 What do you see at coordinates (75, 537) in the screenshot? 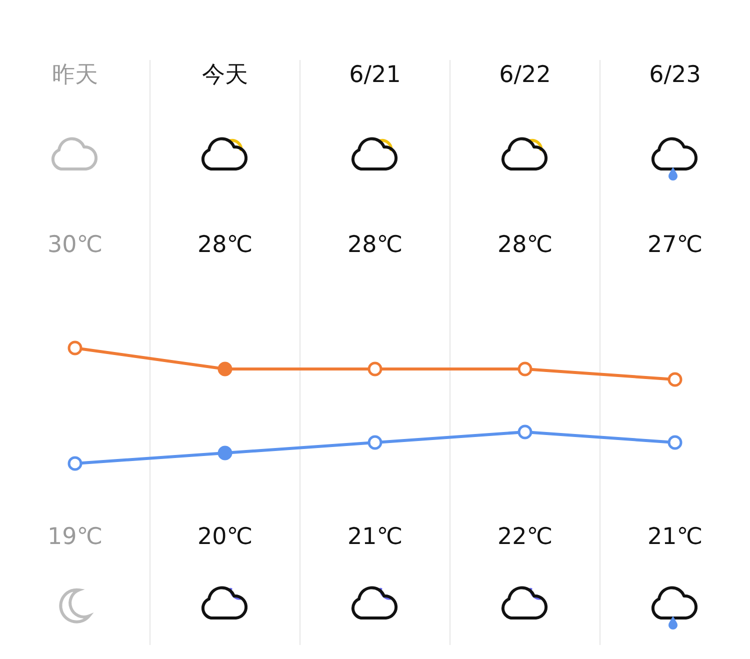
I see `data-label: 19℃` at bounding box center [75, 537].